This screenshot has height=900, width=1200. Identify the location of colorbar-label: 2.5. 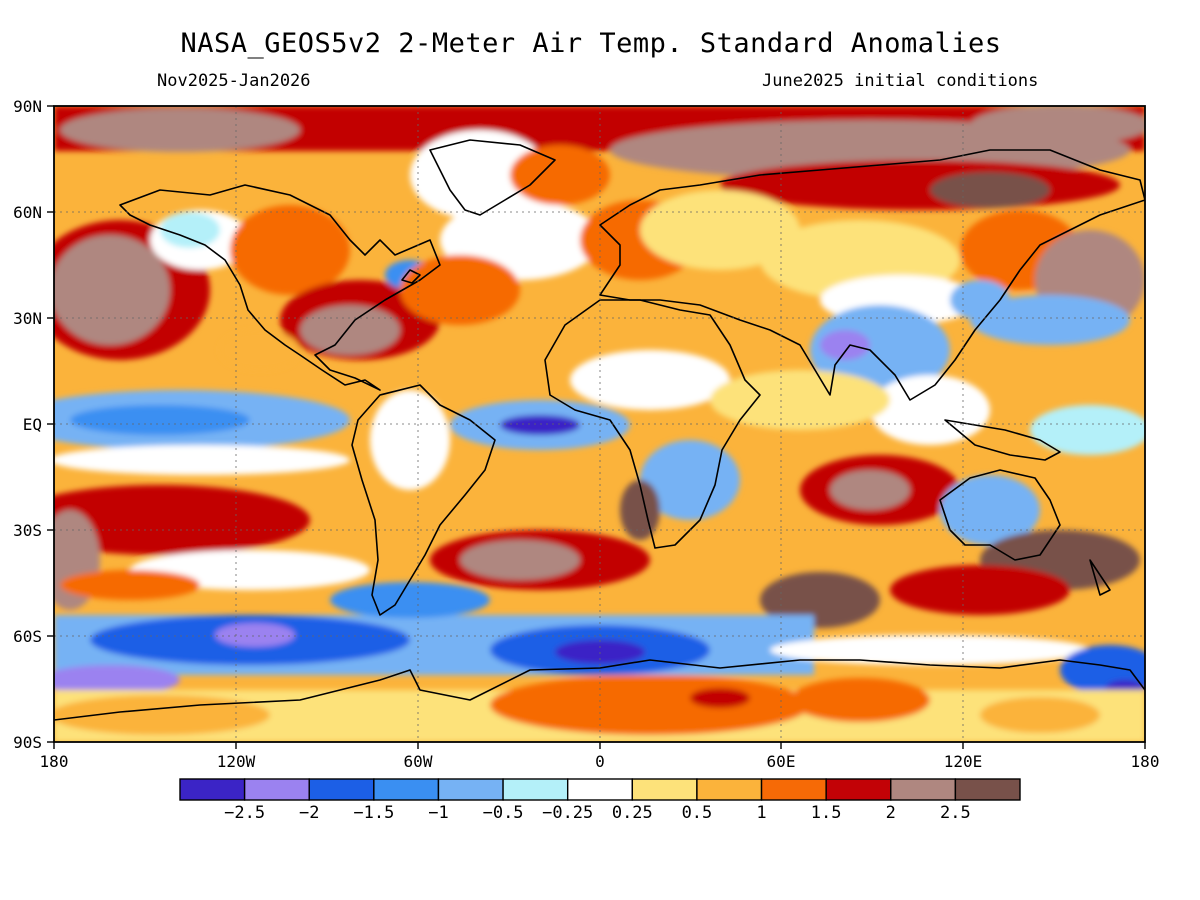
(955, 813).